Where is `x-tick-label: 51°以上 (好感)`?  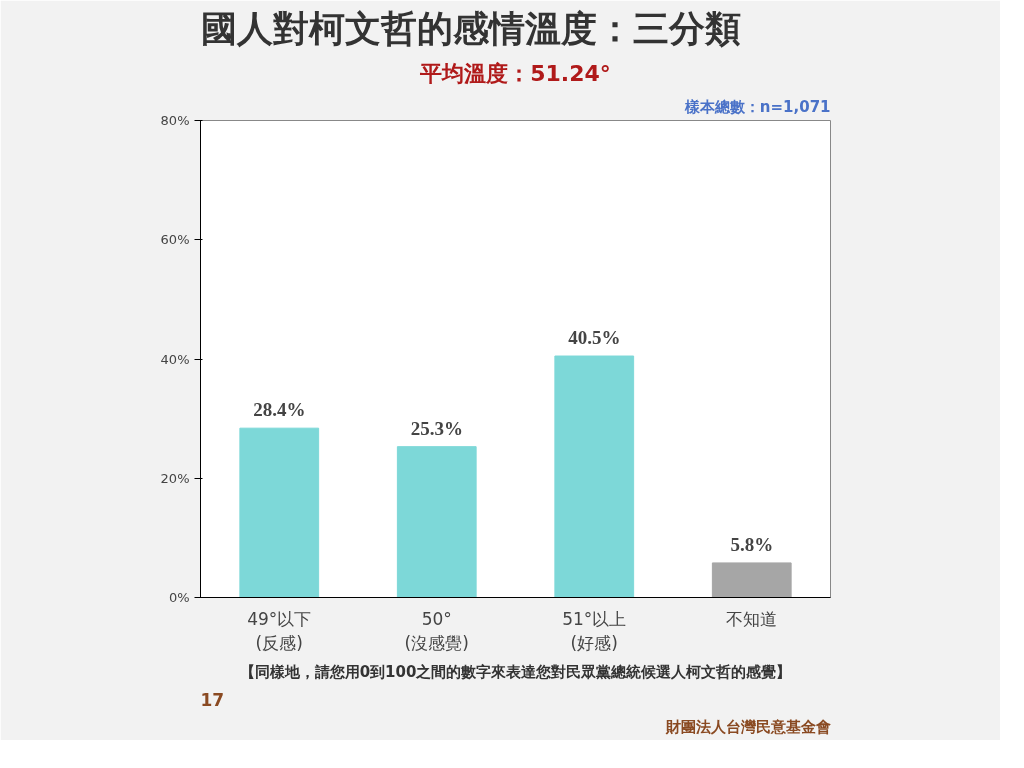 x-tick-label: 51°以上 (好感) is located at coordinates (594, 630).